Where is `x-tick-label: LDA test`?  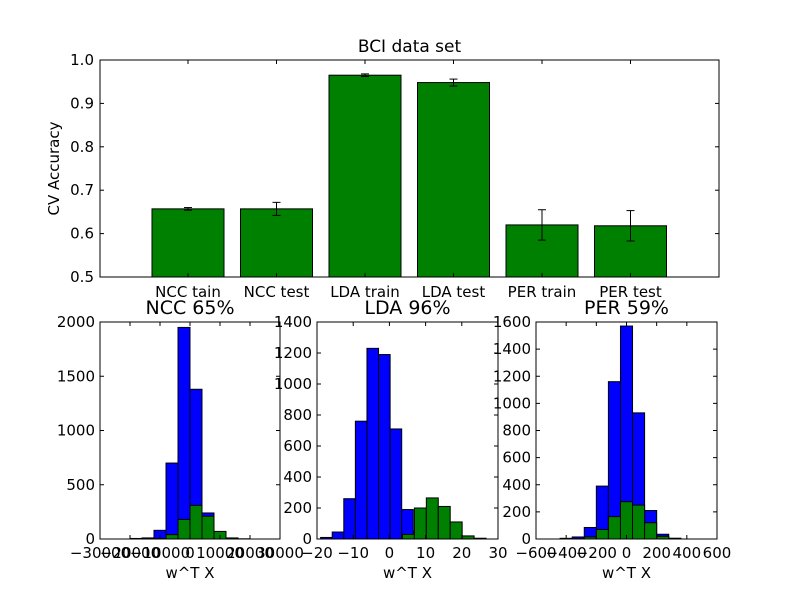 x-tick-label: LDA test is located at coordinates (454, 292).